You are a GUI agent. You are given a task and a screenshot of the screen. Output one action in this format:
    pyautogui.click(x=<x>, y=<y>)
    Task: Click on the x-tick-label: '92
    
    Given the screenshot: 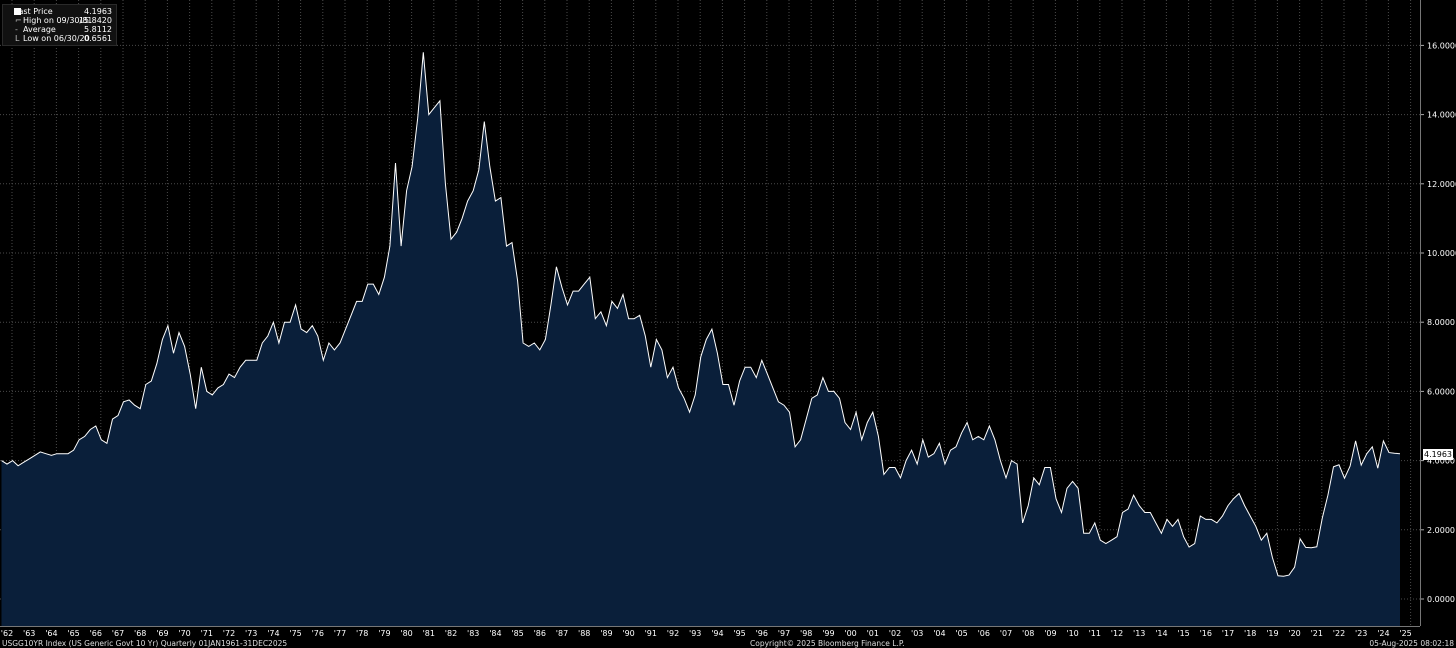 What is the action you would take?
    pyautogui.click(x=673, y=633)
    